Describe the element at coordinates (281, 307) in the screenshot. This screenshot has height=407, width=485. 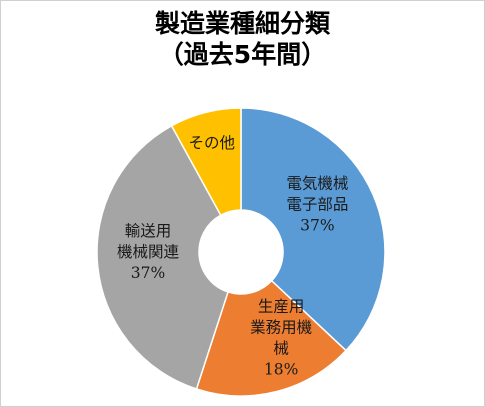
I see `slice-label-2-line-1: 生産用` at that location.